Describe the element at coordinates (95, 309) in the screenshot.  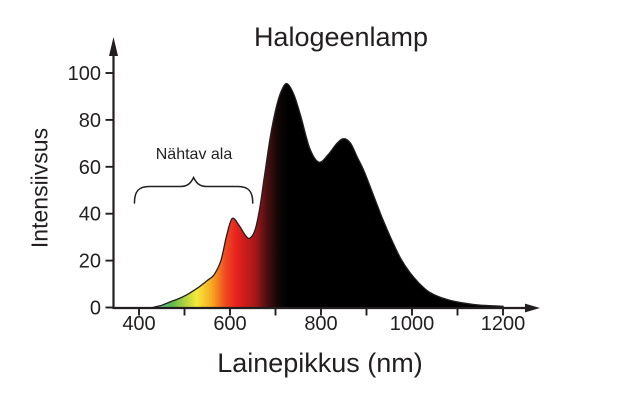
I see `y-tick-label-0: 0` at that location.